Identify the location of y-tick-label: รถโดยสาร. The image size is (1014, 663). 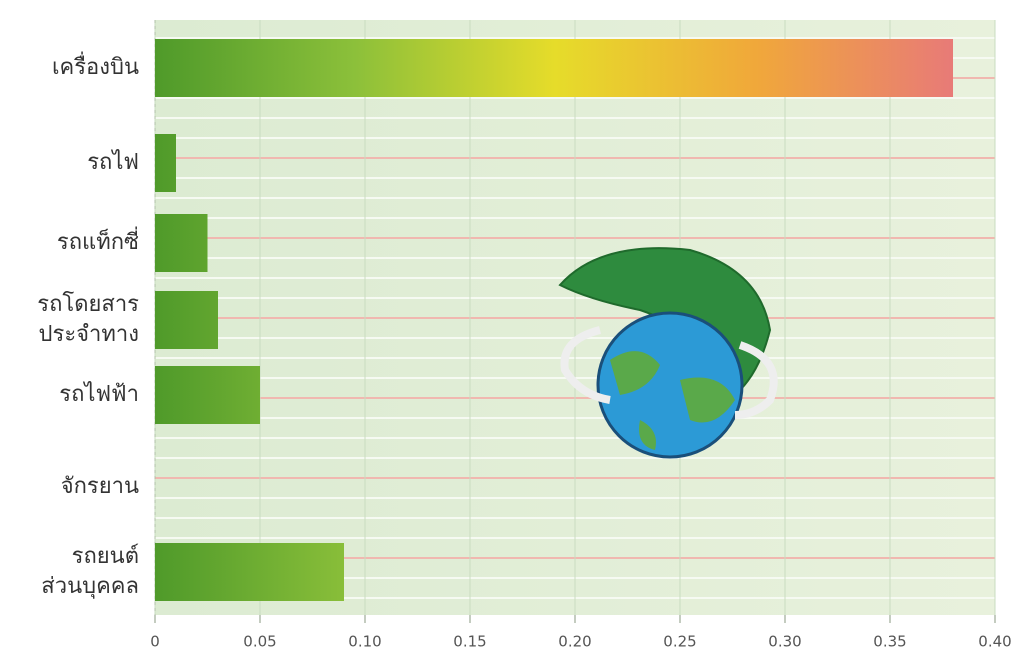
(88, 304).